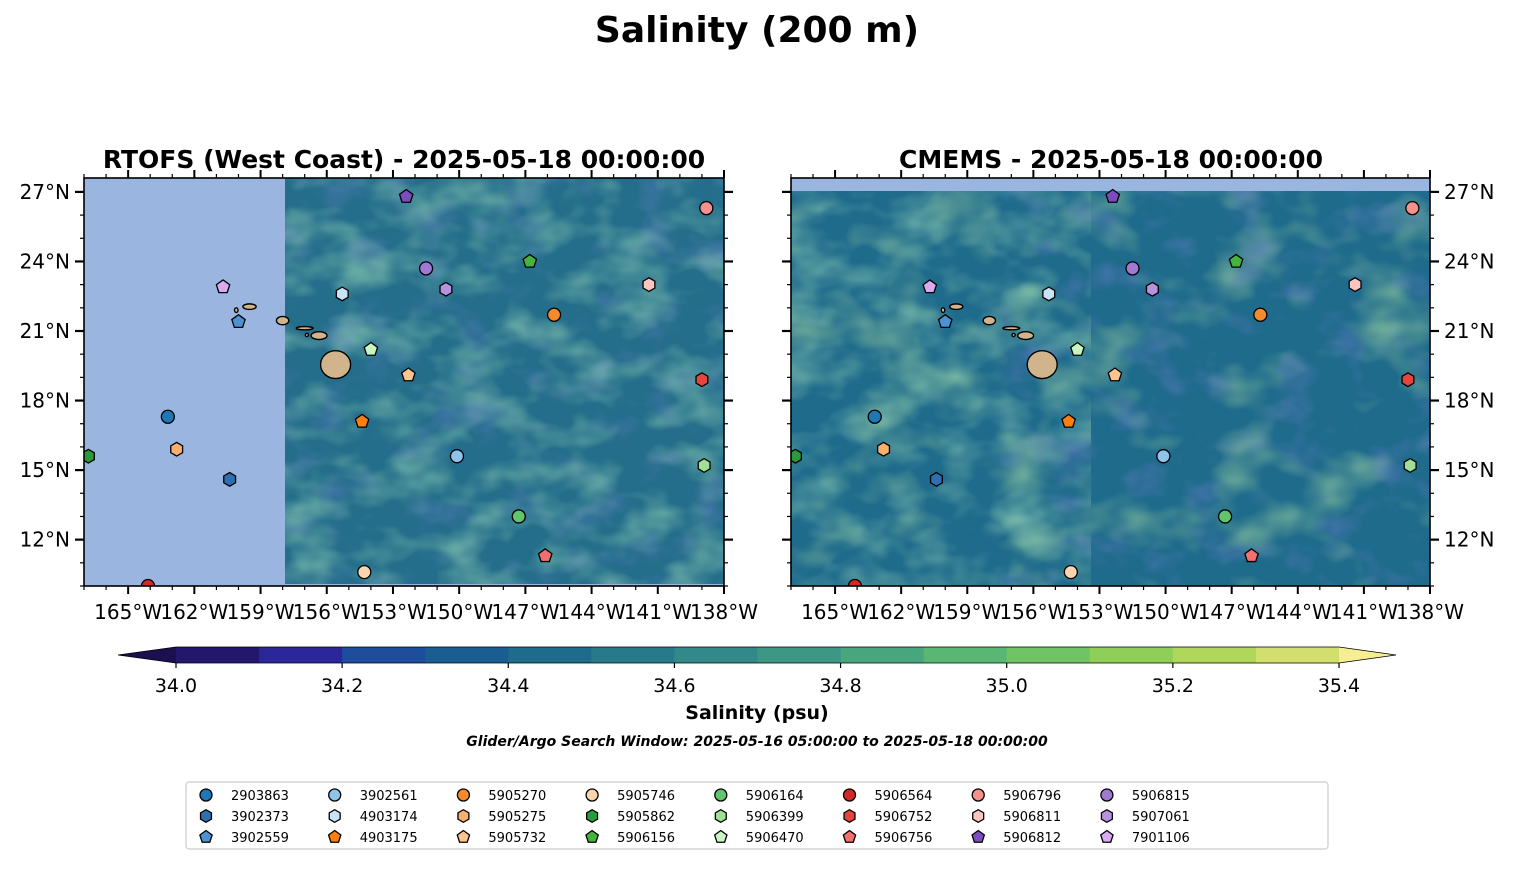  I want to click on y-tick-label: 24°N, so click(1469, 261).